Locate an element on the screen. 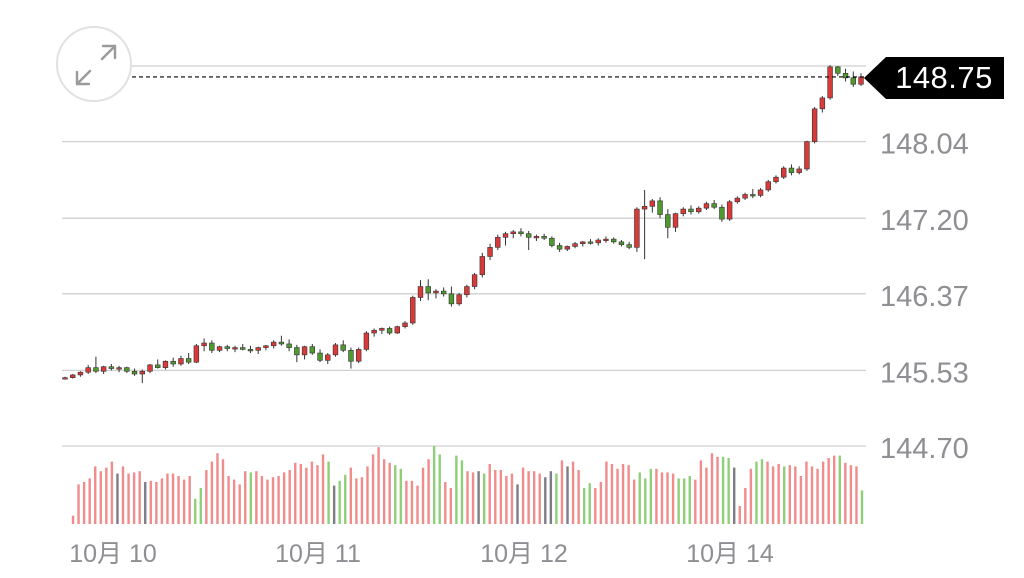  x-tick-label: 10月 11 is located at coordinates (318, 554).